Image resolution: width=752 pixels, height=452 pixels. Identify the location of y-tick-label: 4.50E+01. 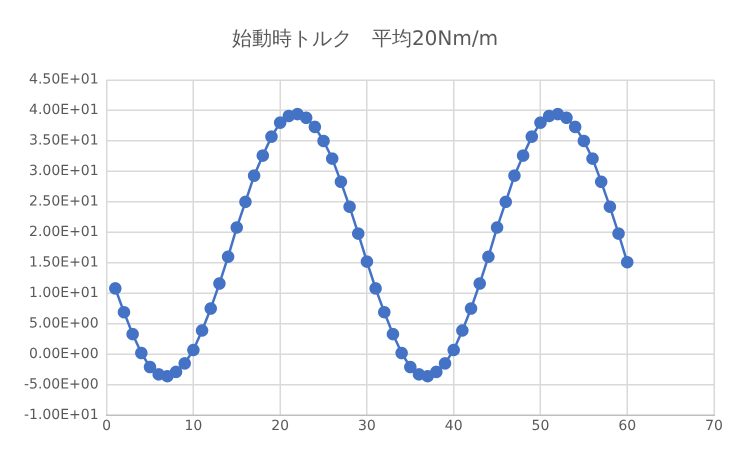
(64, 80).